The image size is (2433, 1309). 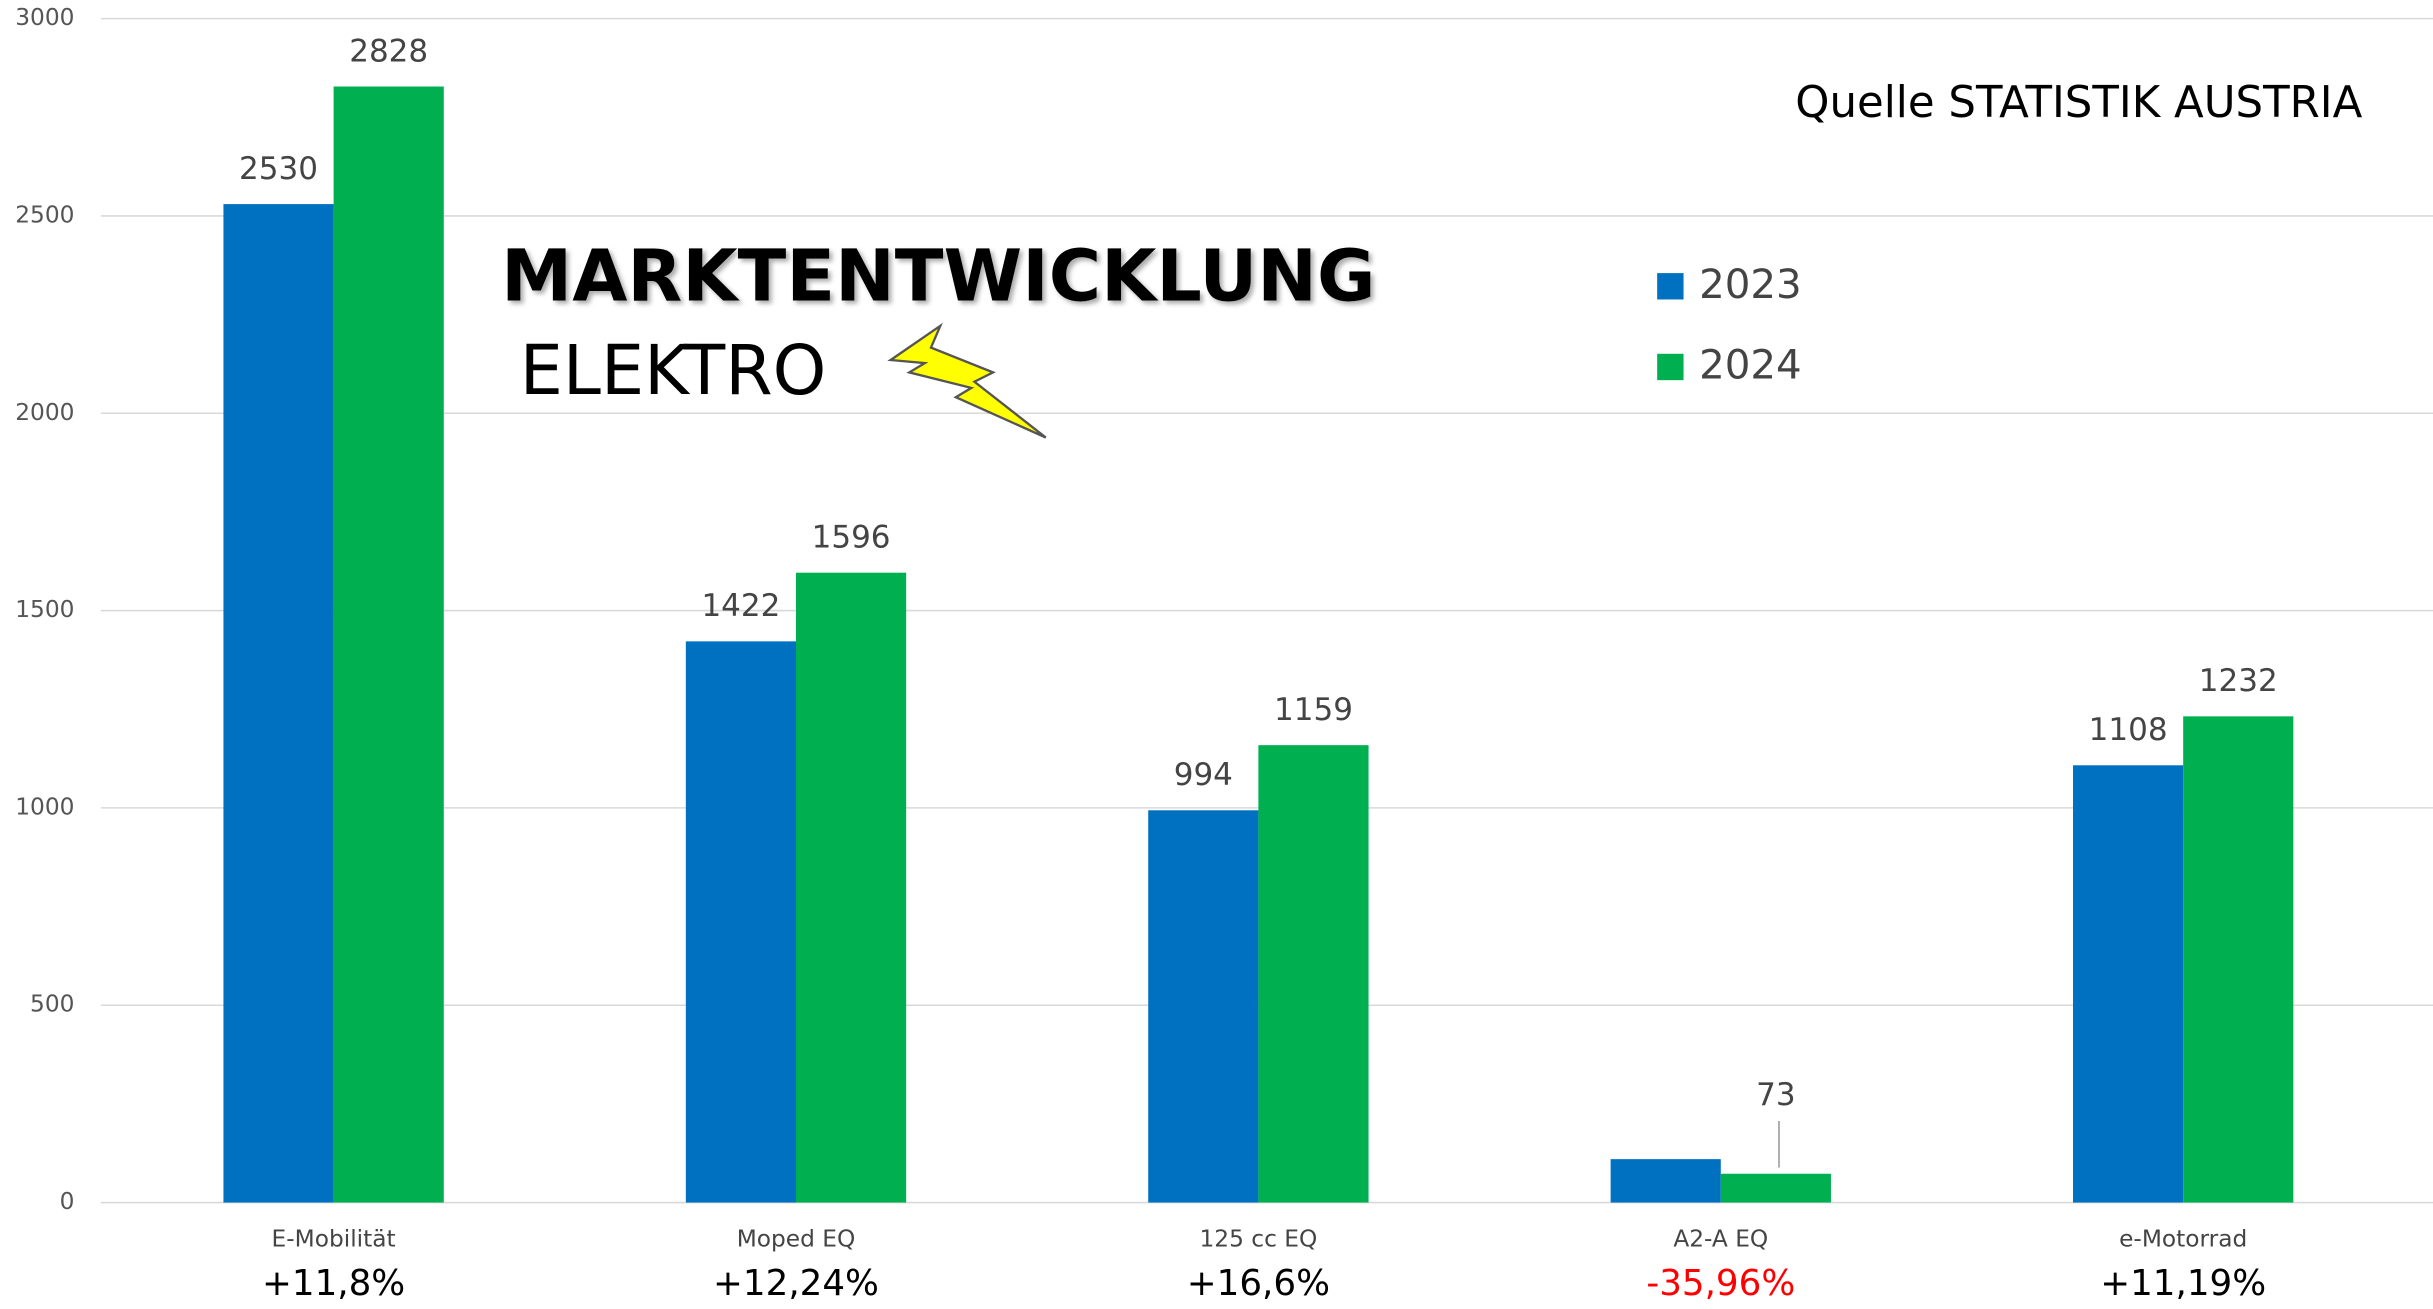 What do you see at coordinates (334, 1238) in the screenshot?
I see `x-tick-label: E-Mobilität` at bounding box center [334, 1238].